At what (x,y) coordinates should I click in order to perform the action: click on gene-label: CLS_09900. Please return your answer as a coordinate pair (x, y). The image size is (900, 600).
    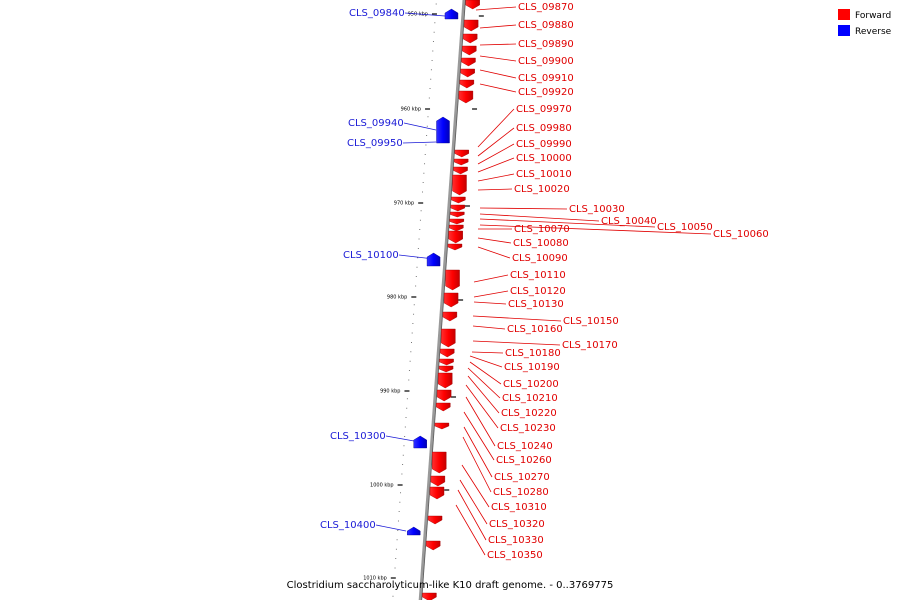
    Looking at the image, I should click on (546, 61).